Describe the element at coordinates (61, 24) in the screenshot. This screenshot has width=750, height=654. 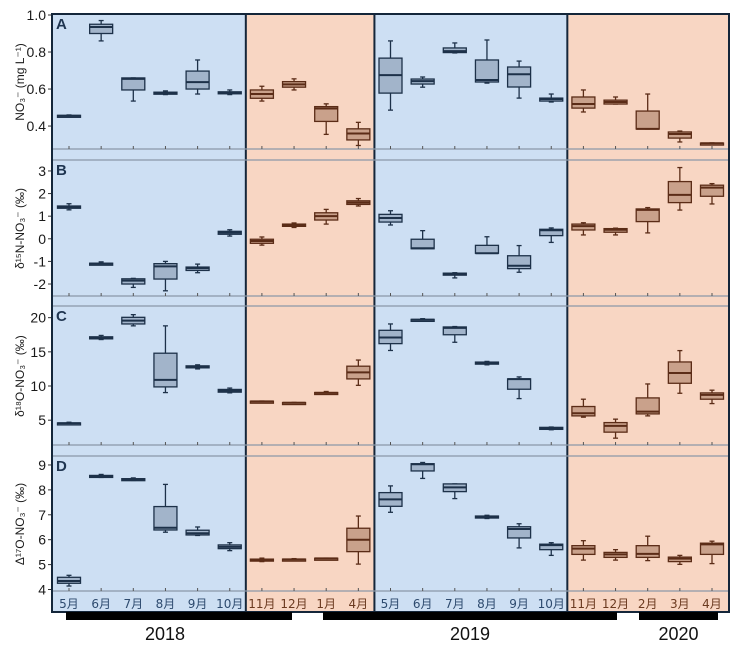
I see `panel-letter: A` at that location.